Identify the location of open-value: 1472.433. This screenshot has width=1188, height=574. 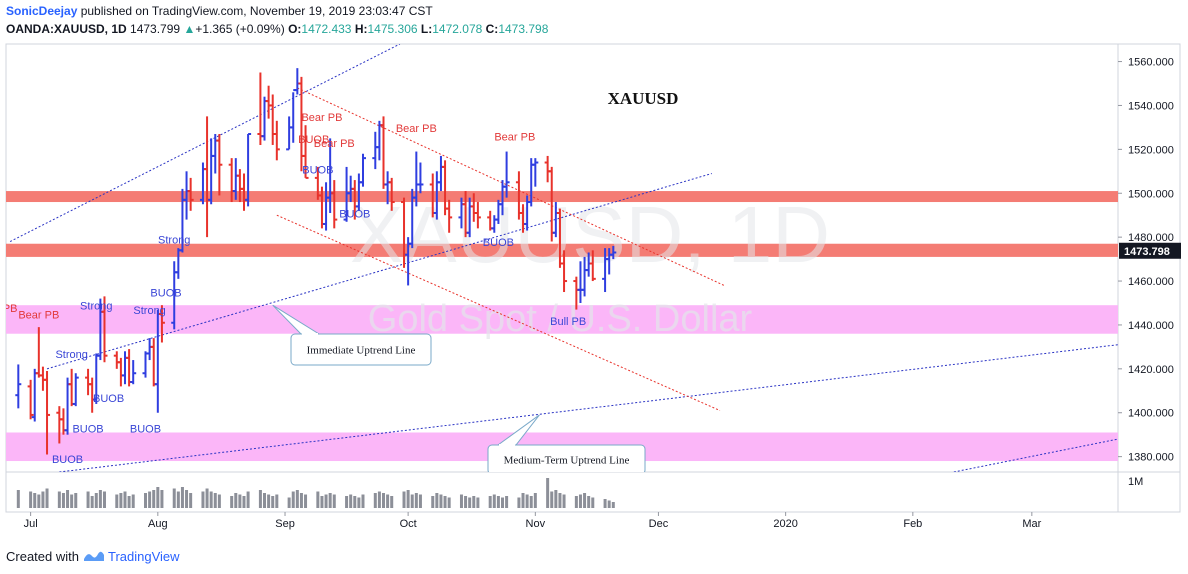
(326, 29).